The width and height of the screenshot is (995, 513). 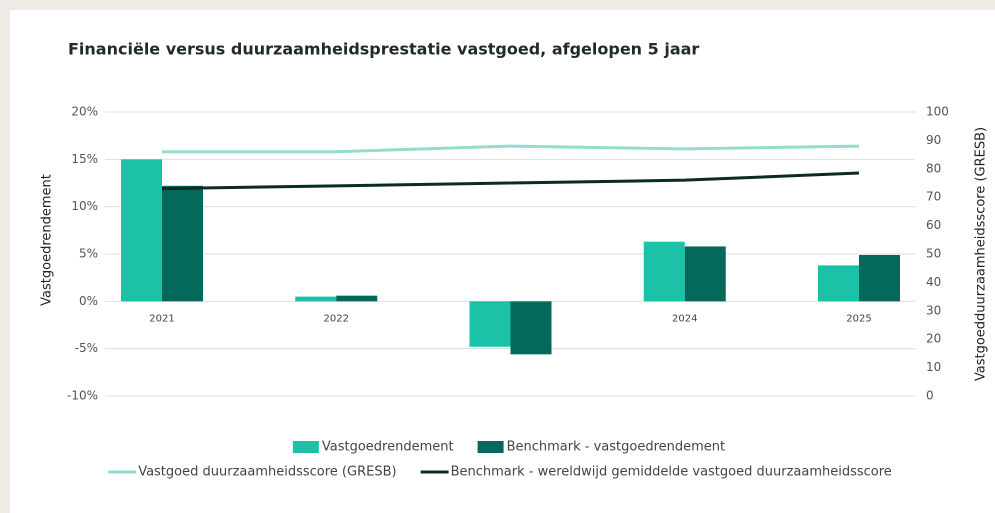 What do you see at coordinates (267, 472) in the screenshot?
I see `legend-label: Vastgoed duurzaamheidsscore (GRESB)` at bounding box center [267, 472].